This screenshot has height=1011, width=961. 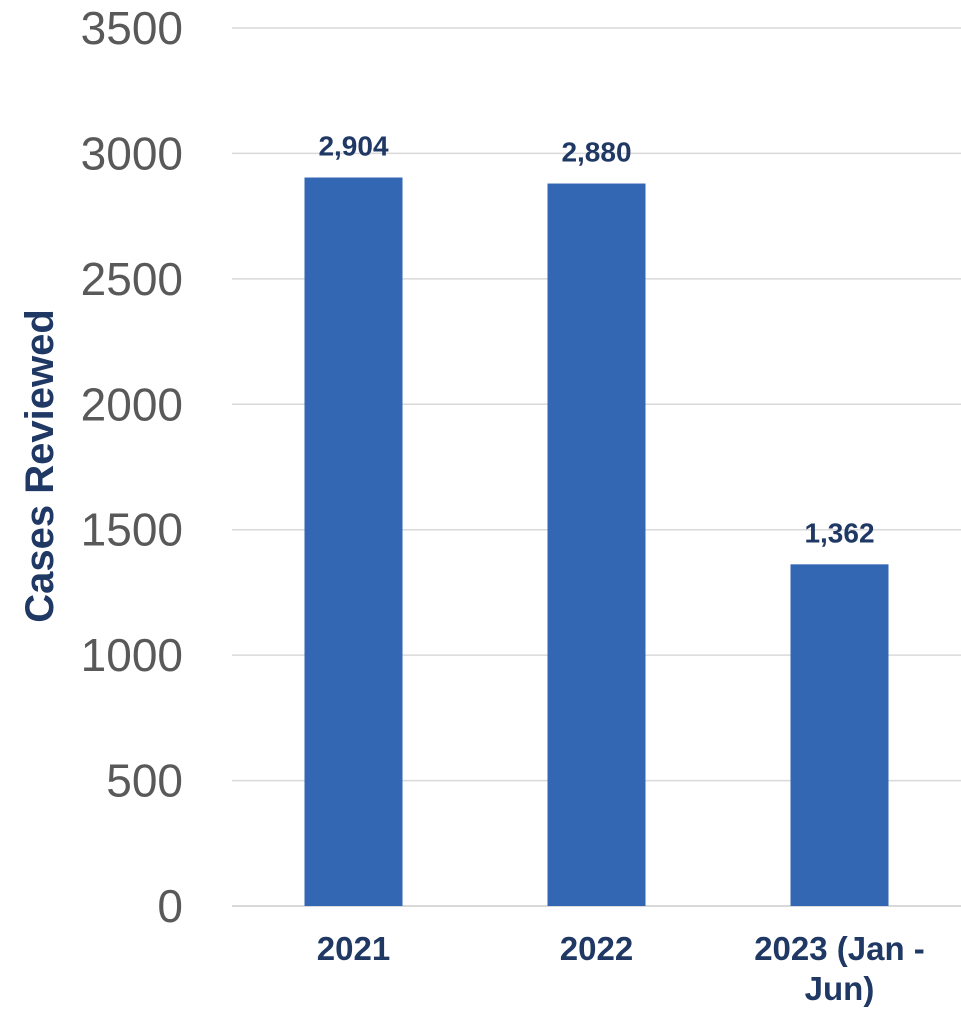 I want to click on y-tick-label: 0, so click(x=170, y=906).